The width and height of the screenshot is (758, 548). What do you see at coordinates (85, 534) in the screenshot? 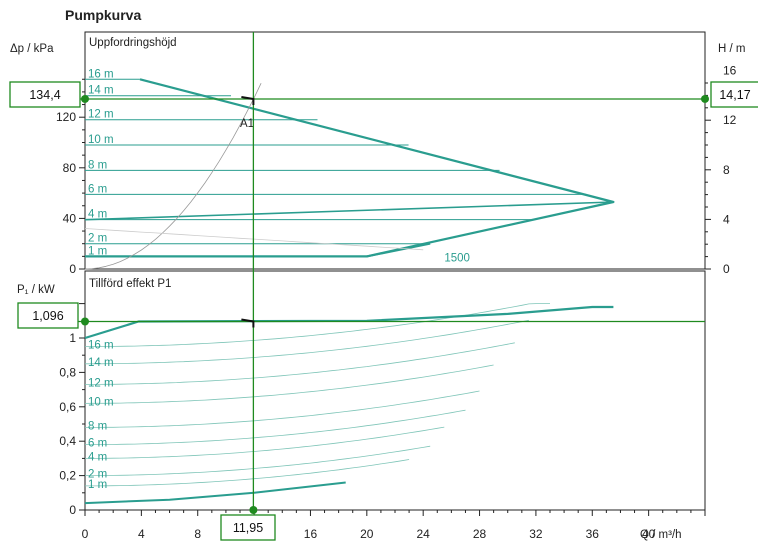
I see `x-tick-label: 0` at bounding box center [85, 534].